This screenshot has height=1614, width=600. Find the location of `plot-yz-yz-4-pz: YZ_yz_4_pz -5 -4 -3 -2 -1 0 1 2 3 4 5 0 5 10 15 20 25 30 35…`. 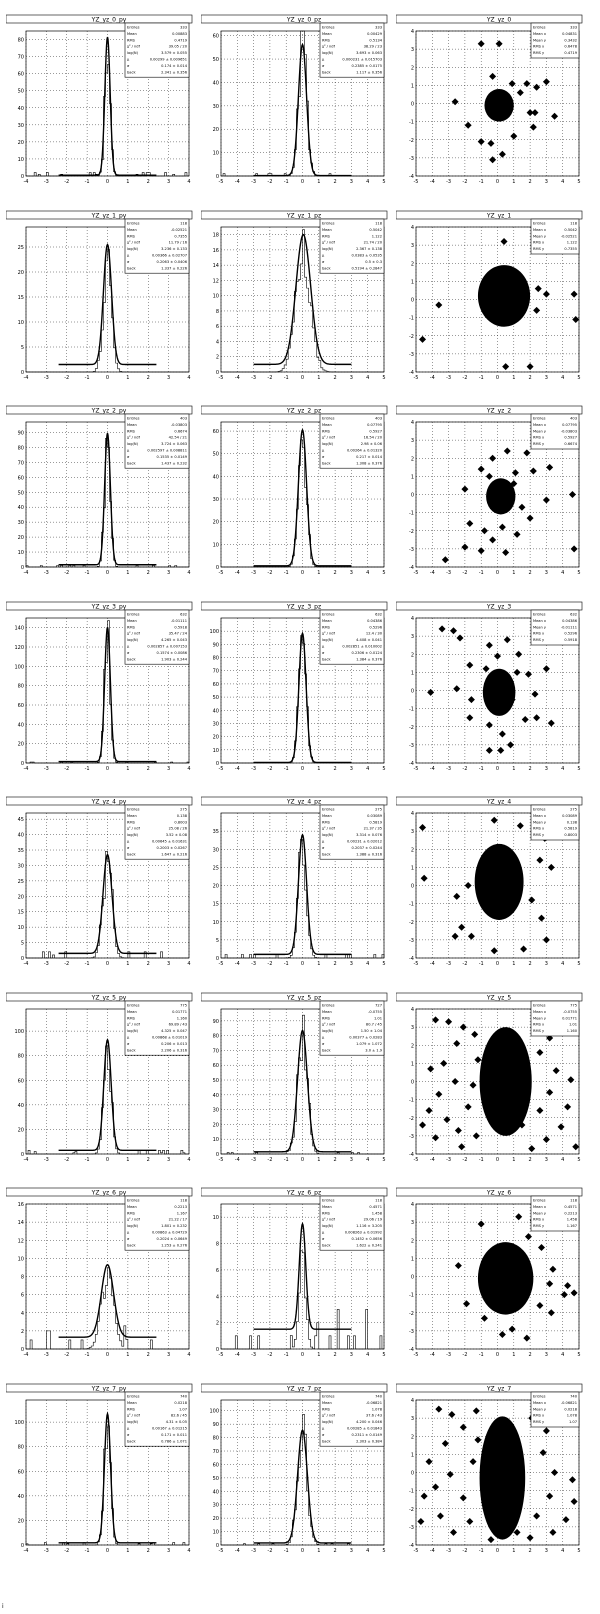

plot-yz-yz-4-pz: YZ_yz_4_pz -5 -4 -3 -2 -1 0 1 2 3 4 5 0 5 10 15 20 25 30 35… is located at coordinates (295, 891).